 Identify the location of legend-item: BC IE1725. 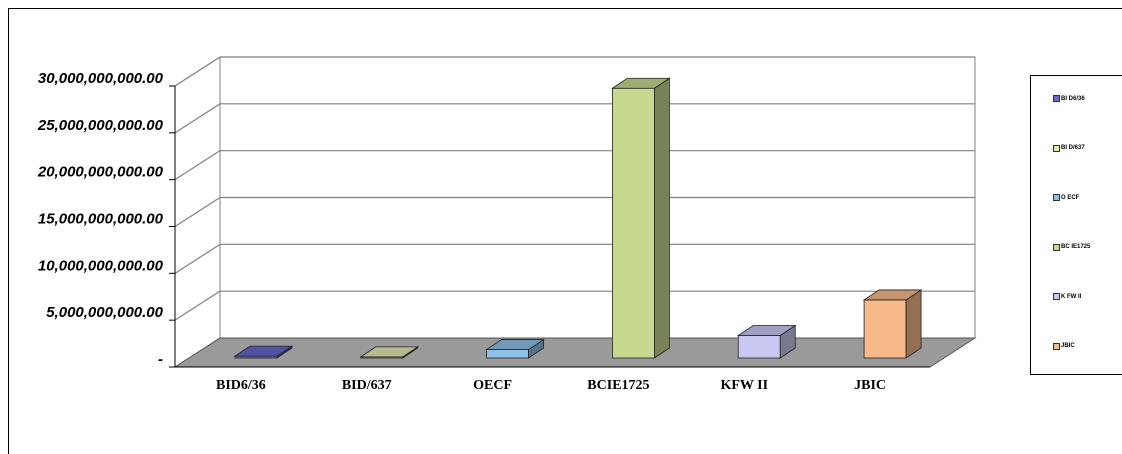
(1072, 247).